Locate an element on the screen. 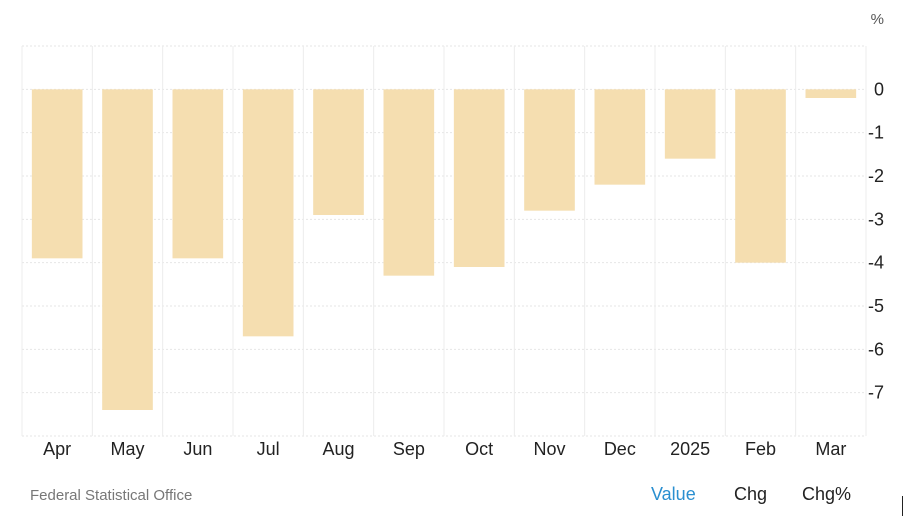 Image resolution: width=905 pixels, height=519 pixels. x-tick-label: Apr is located at coordinates (57, 449).